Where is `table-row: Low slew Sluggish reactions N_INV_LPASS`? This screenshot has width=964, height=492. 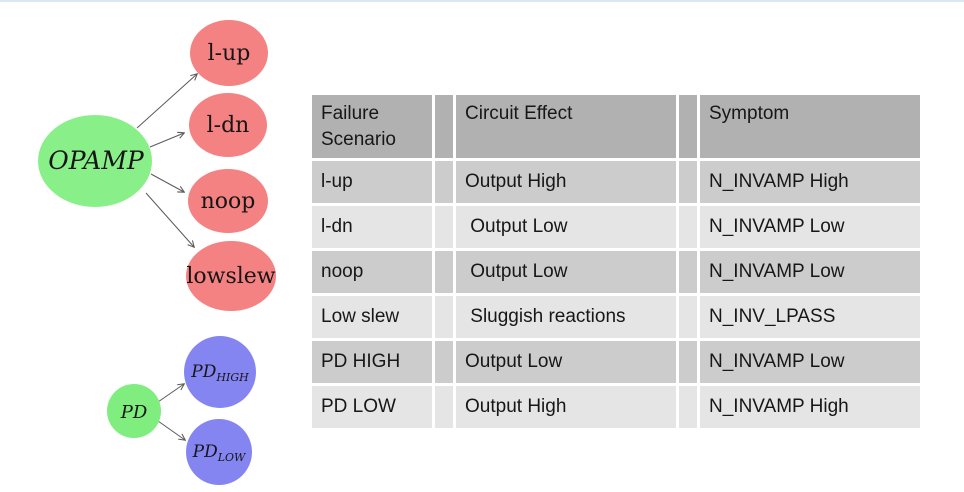 table-row: Low slew Sluggish reactions N_INV_LPASS is located at coordinates (616, 317).